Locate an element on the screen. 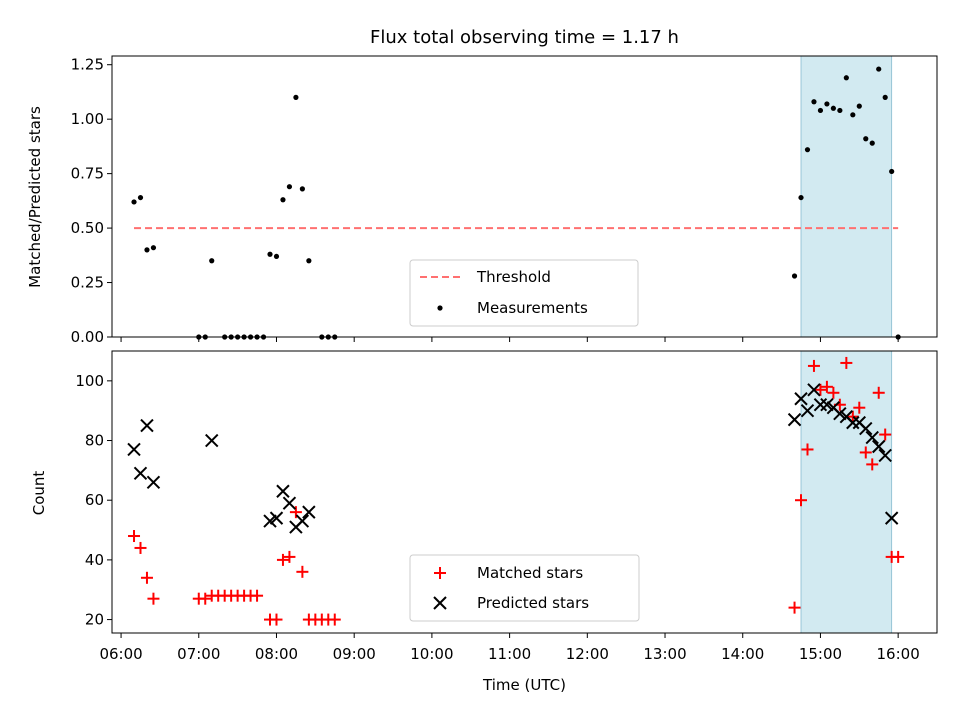 Image resolution: width=960 pixels, height=720 pixels. threshold-legend-label: Threshold is located at coordinates (513, 277).